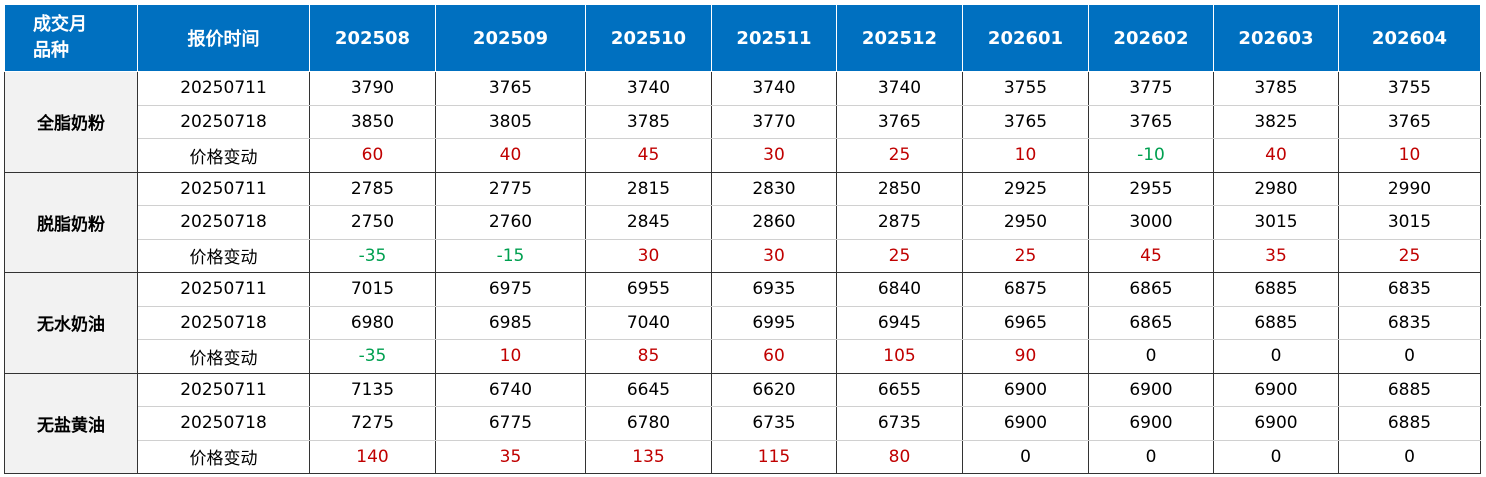 The image size is (1486, 477). I want to click on product-name: 无水奶油, so click(71, 323).